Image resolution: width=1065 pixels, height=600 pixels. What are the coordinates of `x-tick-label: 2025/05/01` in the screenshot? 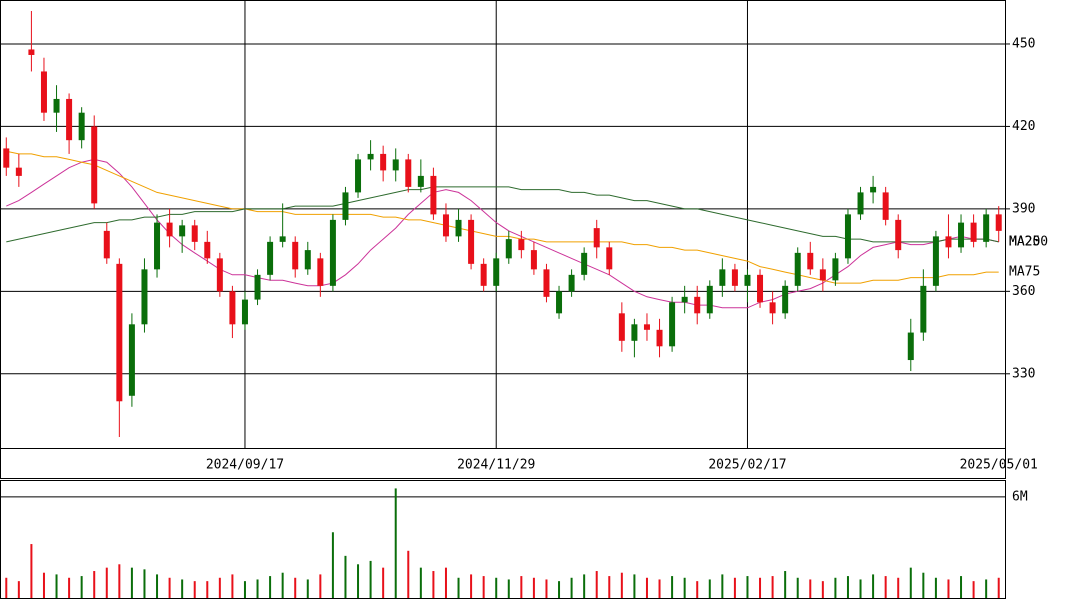 It's located at (999, 465).